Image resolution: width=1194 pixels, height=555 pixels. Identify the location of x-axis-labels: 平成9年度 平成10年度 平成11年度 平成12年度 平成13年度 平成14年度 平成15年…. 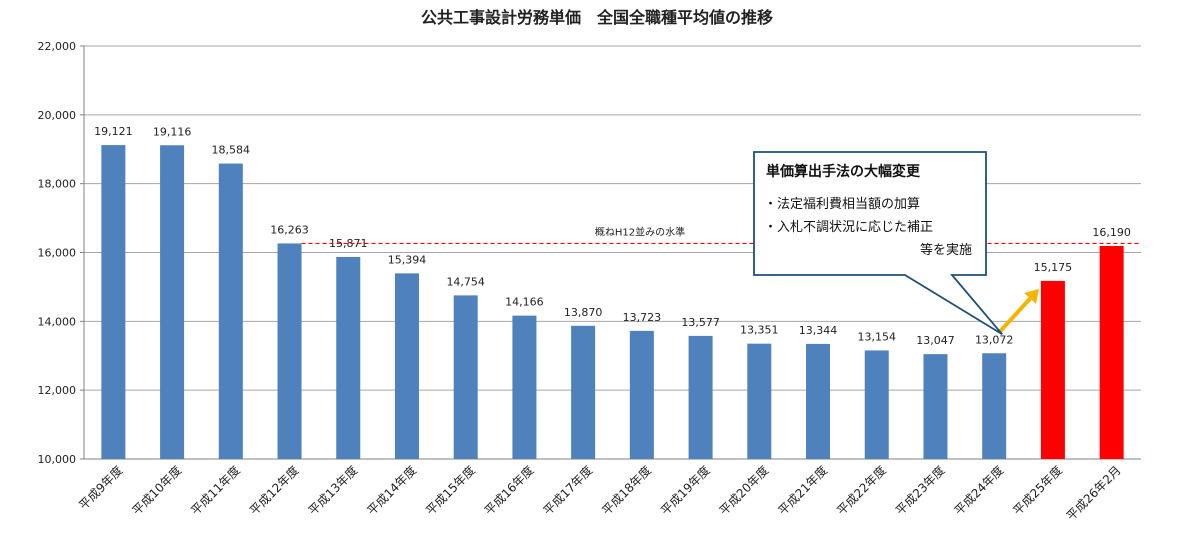
(600, 493).